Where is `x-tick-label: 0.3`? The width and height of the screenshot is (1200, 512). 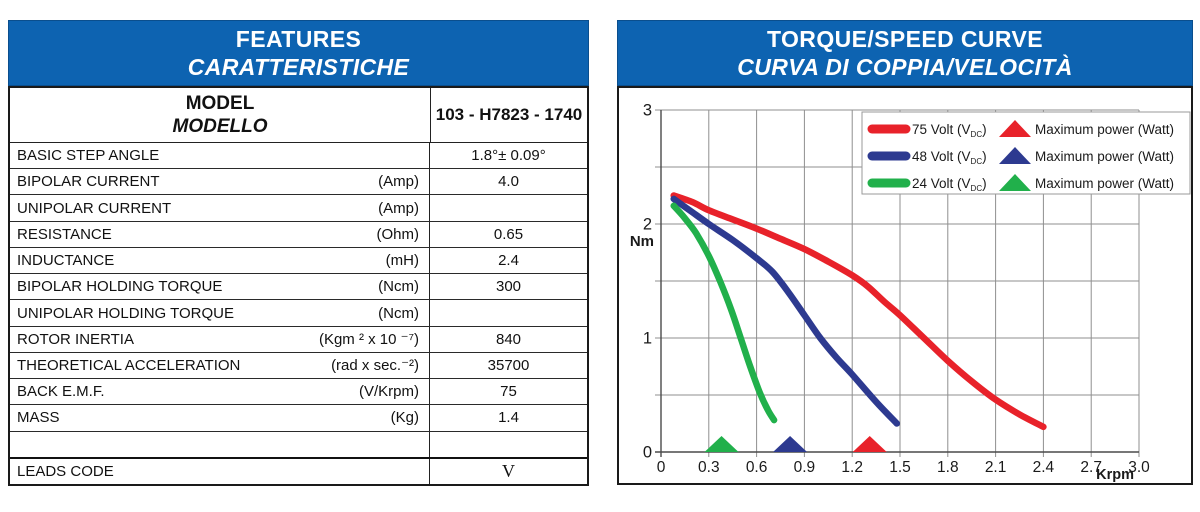
x-tick-label: 0.3 is located at coordinates (709, 467).